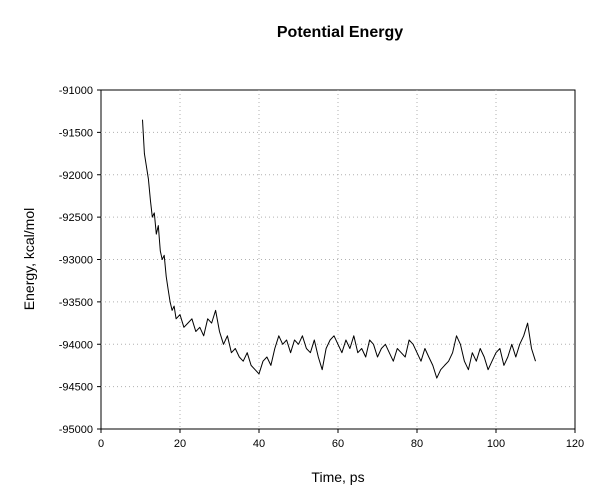 This screenshot has height=504, width=610. I want to click on y-tick-label: -91500, so click(76, 133).